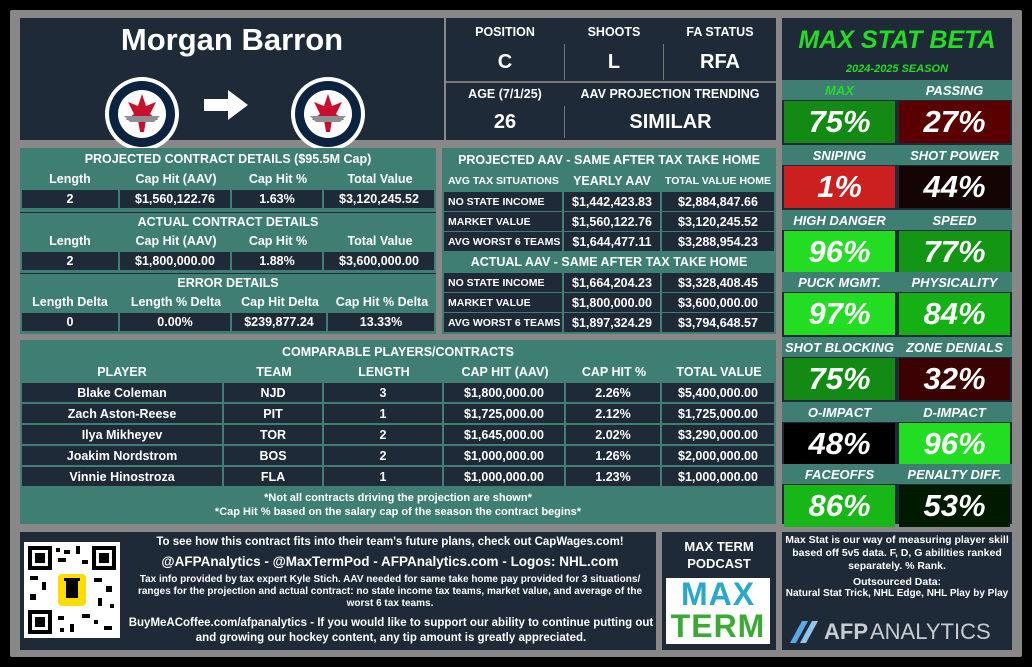 This screenshot has height=667, width=1032. What do you see at coordinates (122, 372) in the screenshot?
I see `comparables-header: PLAYER` at bounding box center [122, 372].